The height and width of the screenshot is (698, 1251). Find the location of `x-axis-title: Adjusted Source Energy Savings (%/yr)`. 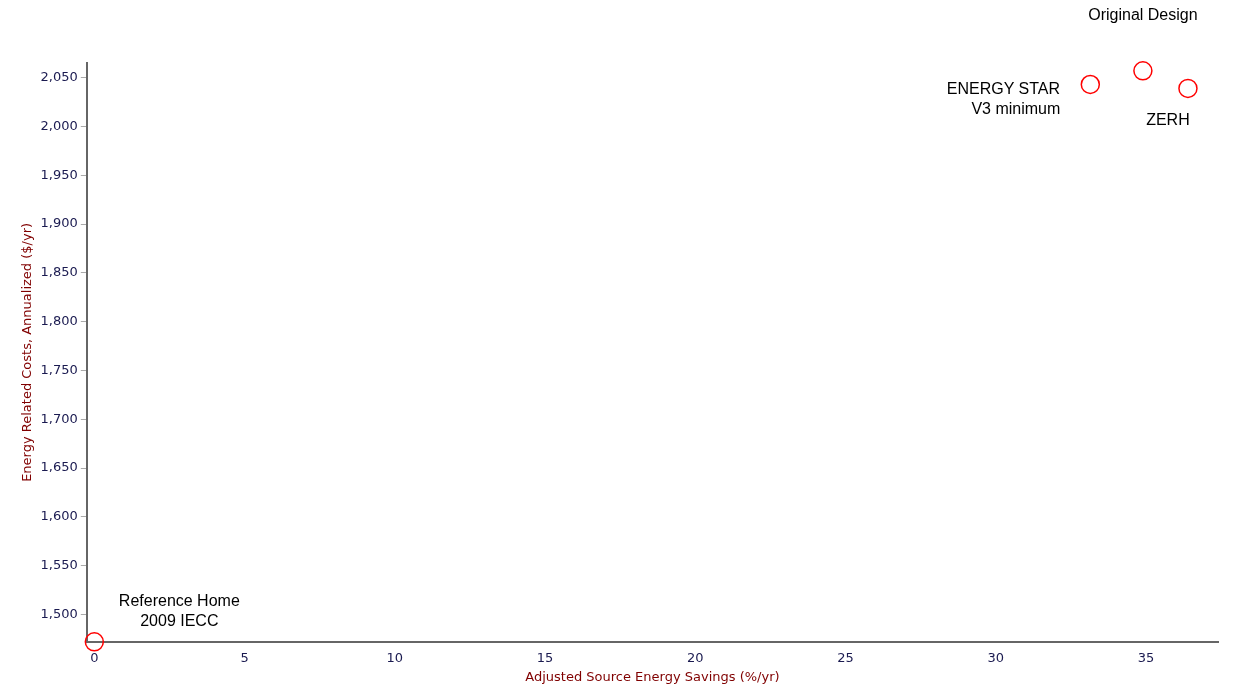

x-axis-title: Adjusted Source Energy Savings (%/yr) is located at coordinates (652, 676).